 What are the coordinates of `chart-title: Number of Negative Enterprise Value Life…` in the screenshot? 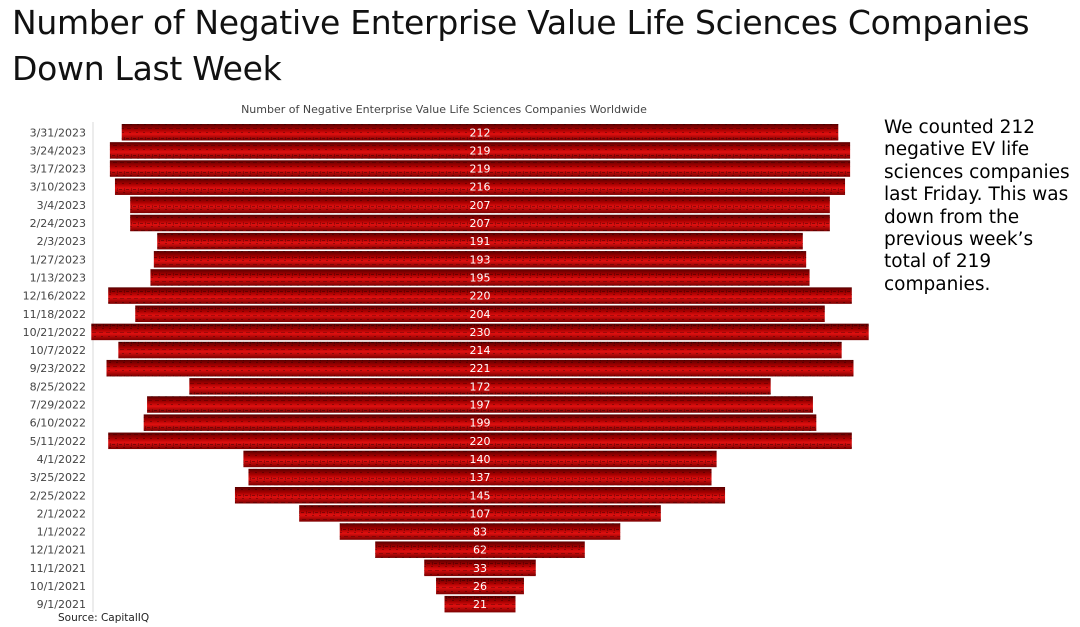 It's located at (444, 109).